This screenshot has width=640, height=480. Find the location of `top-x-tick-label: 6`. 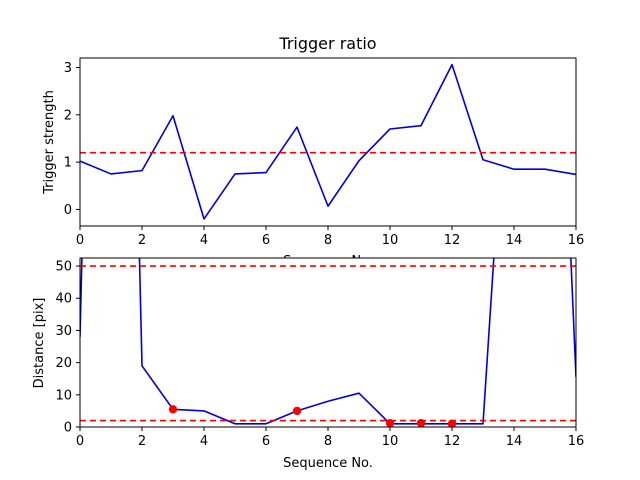

top-x-tick-label: 6 is located at coordinates (266, 240).